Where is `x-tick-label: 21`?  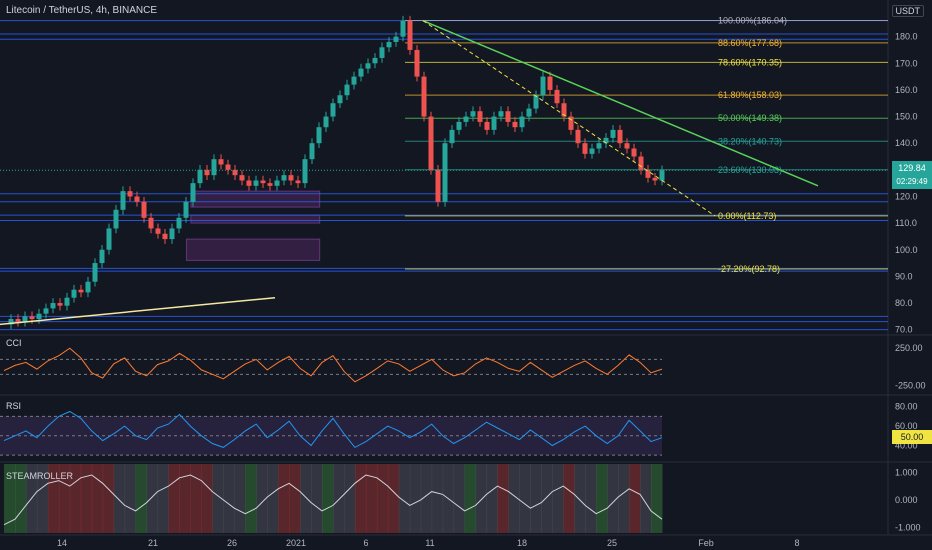 x-tick-label: 21 is located at coordinates (153, 543).